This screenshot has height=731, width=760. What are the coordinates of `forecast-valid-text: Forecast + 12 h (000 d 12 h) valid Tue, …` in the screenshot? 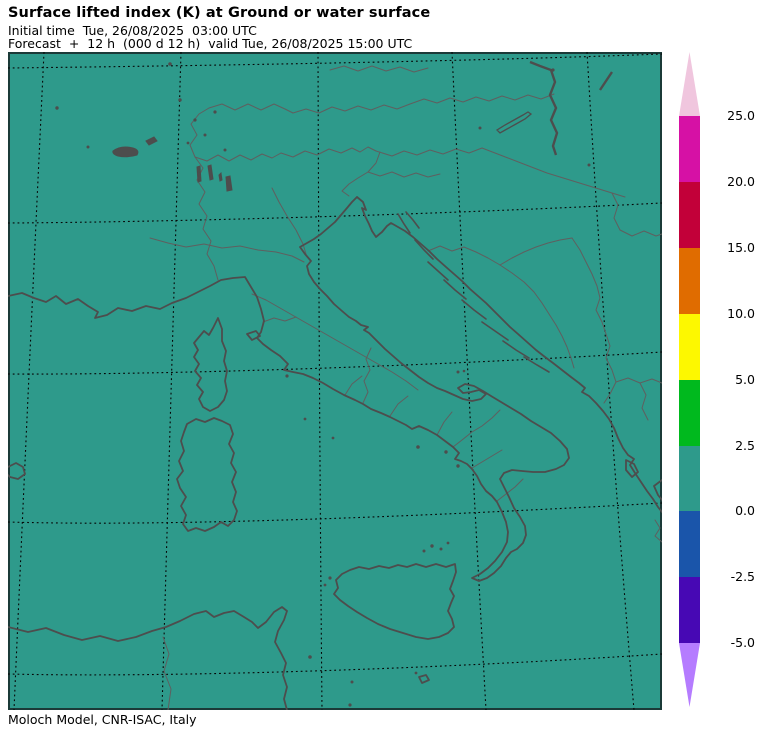 It's located at (210, 43).